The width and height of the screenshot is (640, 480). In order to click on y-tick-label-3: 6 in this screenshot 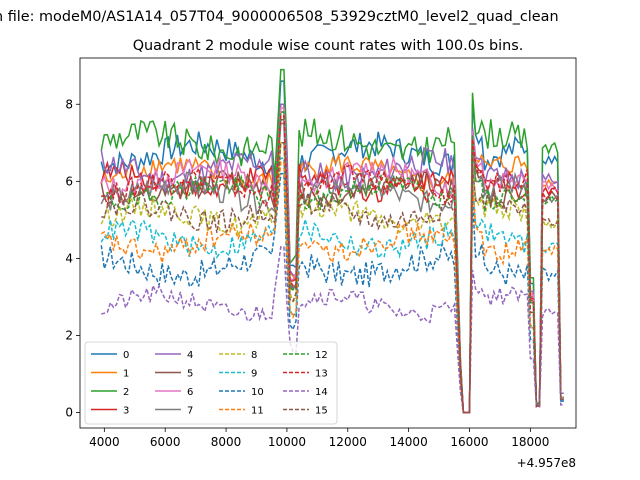, I will do `click(69, 181)`.